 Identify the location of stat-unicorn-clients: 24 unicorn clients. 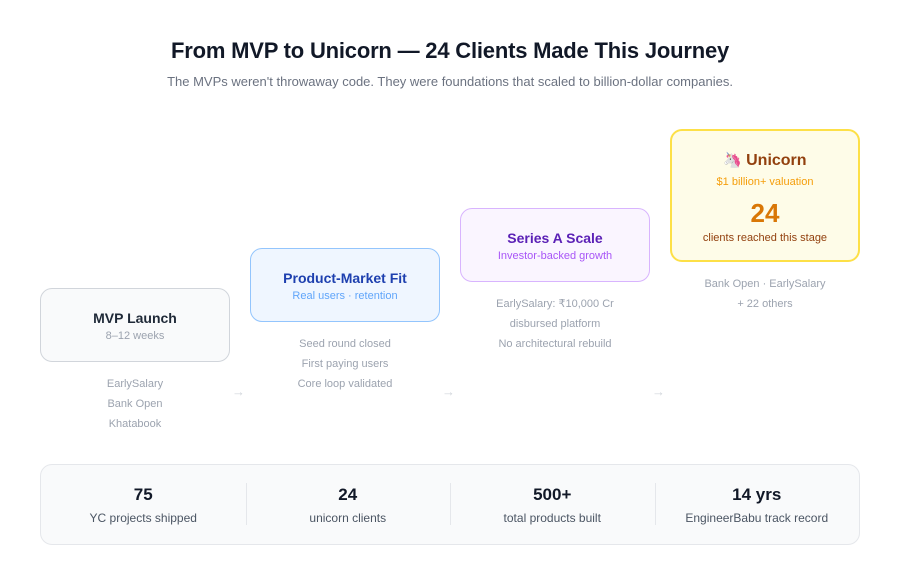
(348, 503).